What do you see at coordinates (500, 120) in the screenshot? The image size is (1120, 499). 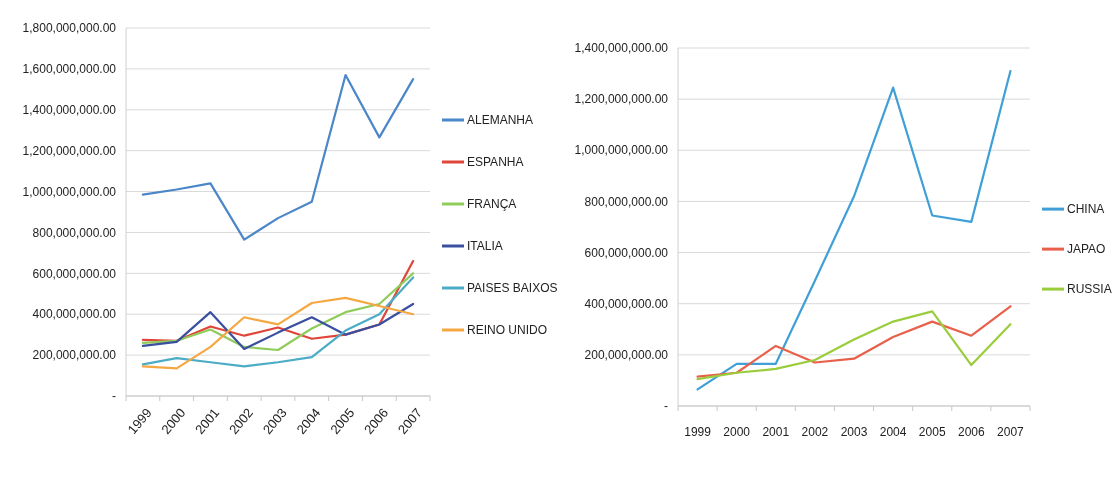 I see `legend-label: ALEMANHA` at bounding box center [500, 120].